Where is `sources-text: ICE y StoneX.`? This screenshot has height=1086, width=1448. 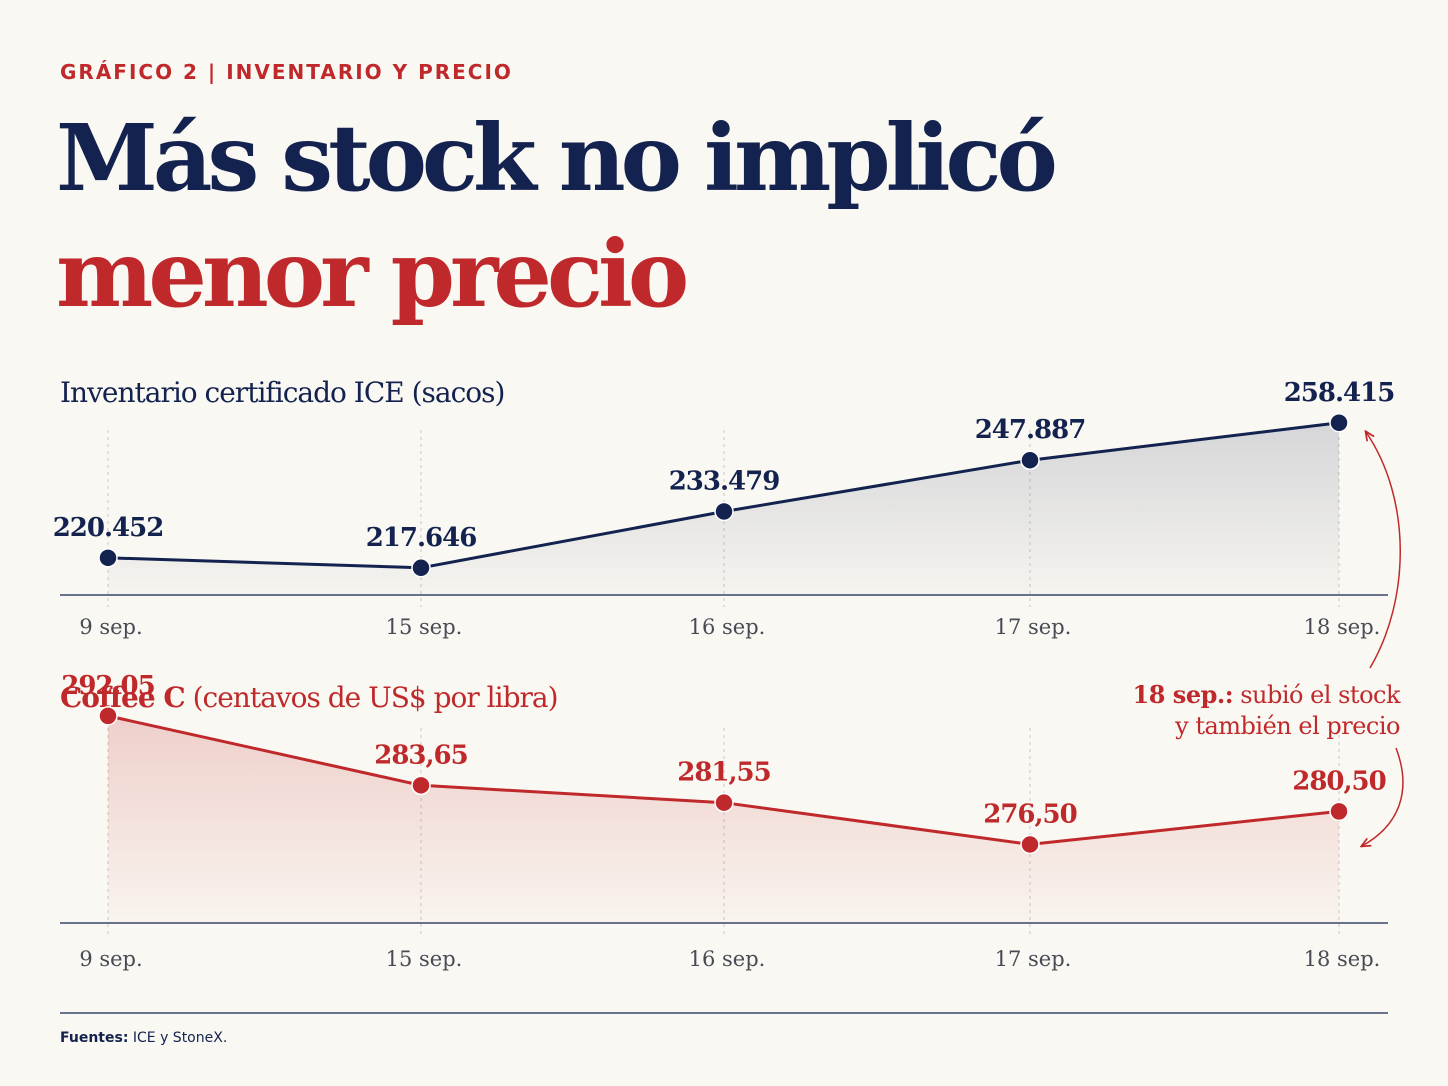 sources-text: ICE y StoneX. is located at coordinates (178, 1038).